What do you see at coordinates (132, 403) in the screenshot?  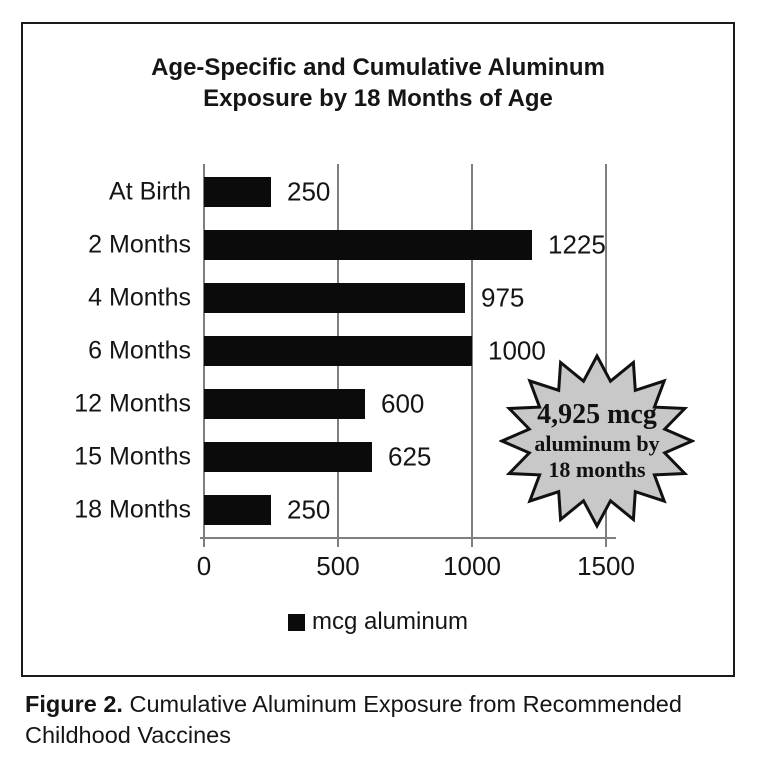 I see `category-label: 12 Months` at bounding box center [132, 403].